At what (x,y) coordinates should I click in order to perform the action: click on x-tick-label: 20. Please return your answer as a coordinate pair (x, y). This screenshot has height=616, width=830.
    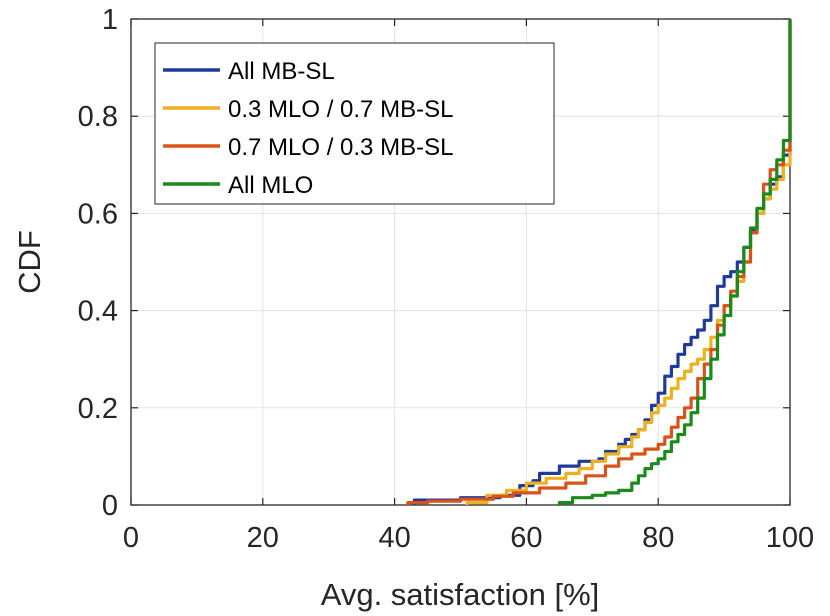
    Looking at the image, I should click on (263, 538).